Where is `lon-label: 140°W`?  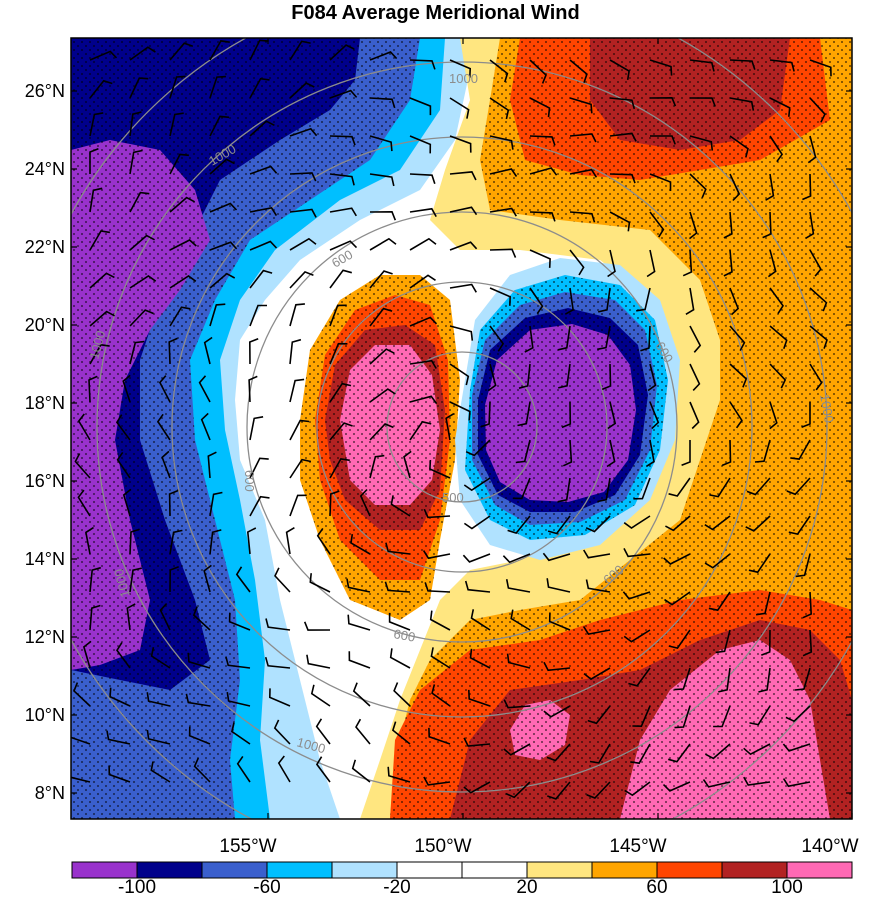
lon-label: 140°W is located at coordinates (829, 846).